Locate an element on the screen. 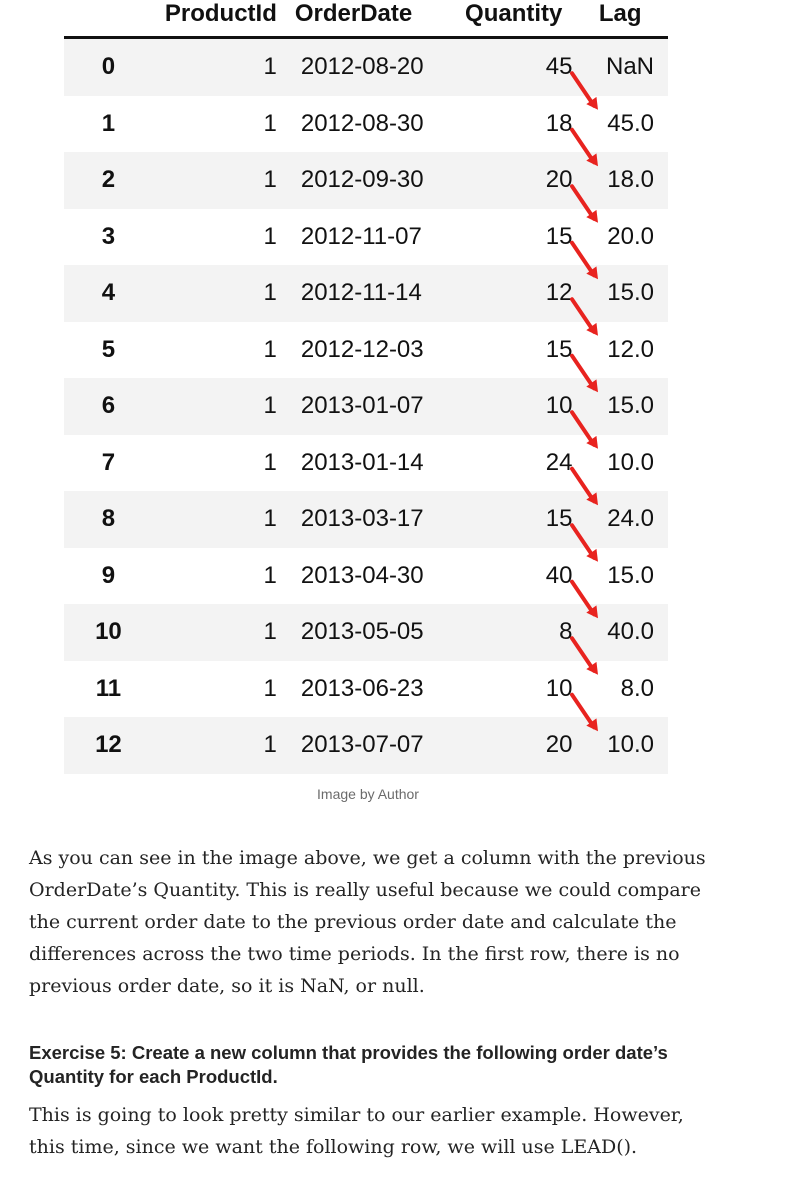  table-row: 6 1 2013-01-07 10 15.0 is located at coordinates (366, 406).